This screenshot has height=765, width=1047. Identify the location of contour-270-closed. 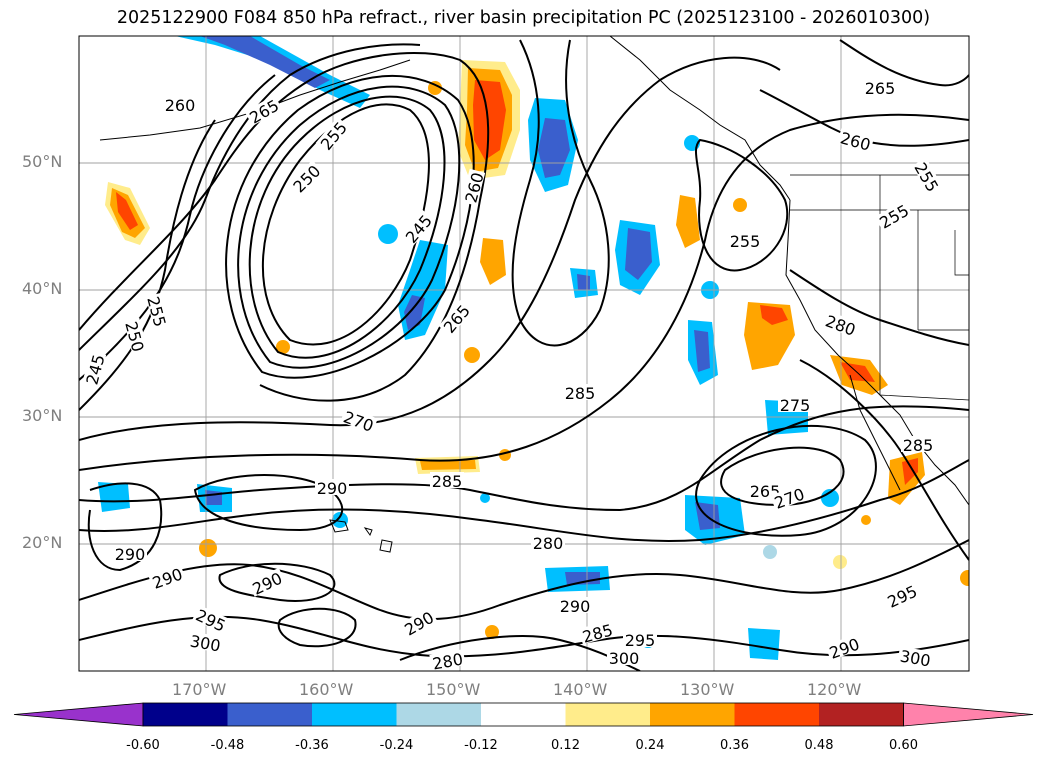
(786, 480).